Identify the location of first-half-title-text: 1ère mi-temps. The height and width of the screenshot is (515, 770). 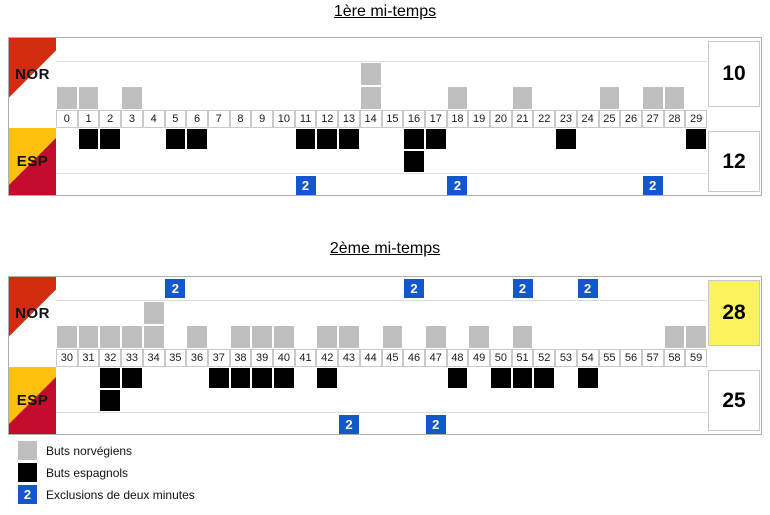
(385, 11).